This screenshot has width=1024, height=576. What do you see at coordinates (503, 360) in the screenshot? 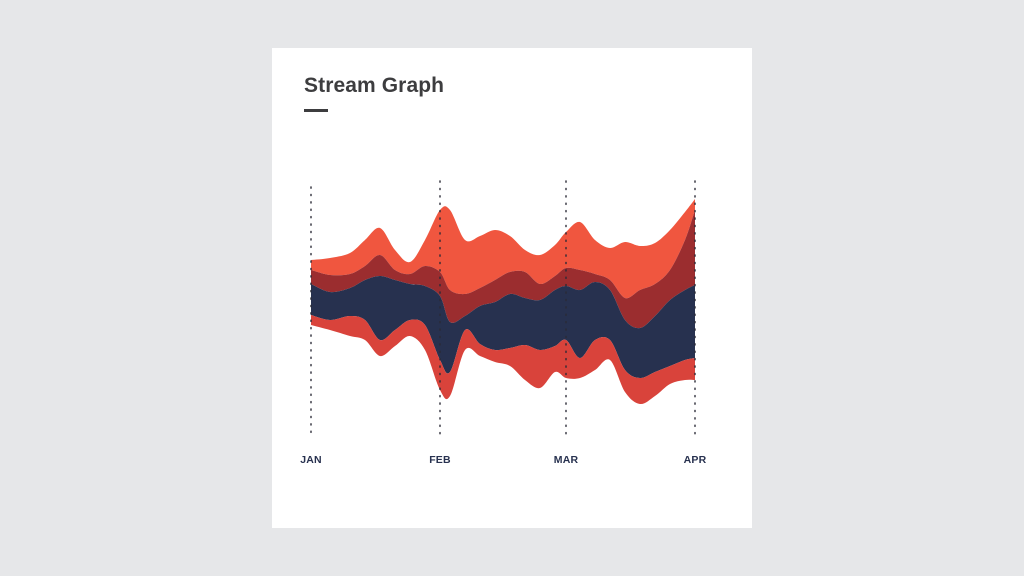
I see `stream-layer-bottom` at bounding box center [503, 360].